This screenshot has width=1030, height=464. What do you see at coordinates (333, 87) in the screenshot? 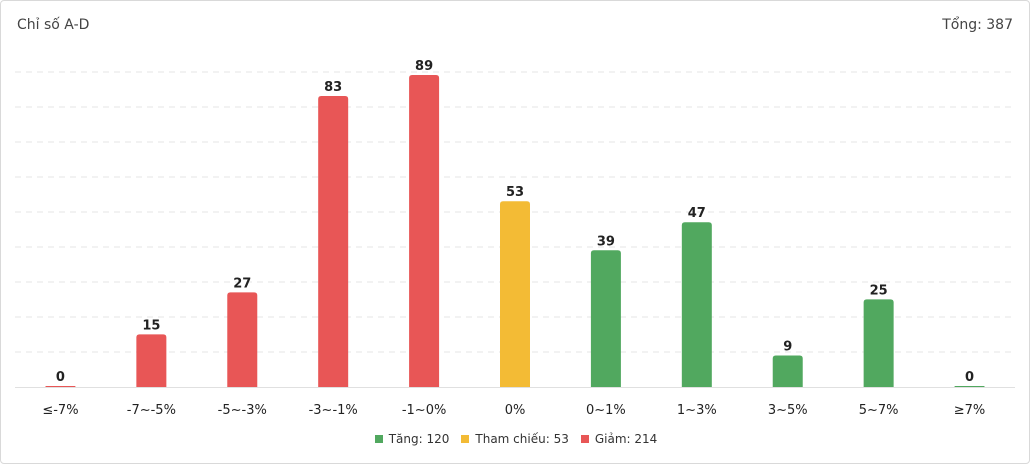
I see `bar-value-label: 83` at bounding box center [333, 87].